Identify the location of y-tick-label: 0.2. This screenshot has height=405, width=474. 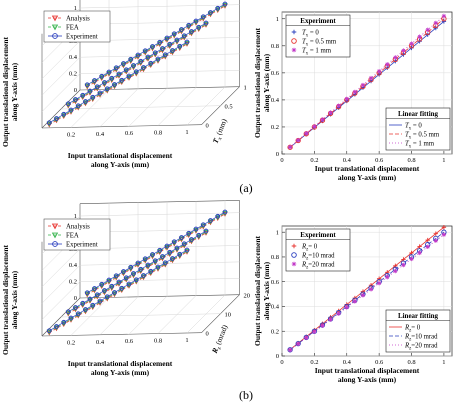
(275, 127).